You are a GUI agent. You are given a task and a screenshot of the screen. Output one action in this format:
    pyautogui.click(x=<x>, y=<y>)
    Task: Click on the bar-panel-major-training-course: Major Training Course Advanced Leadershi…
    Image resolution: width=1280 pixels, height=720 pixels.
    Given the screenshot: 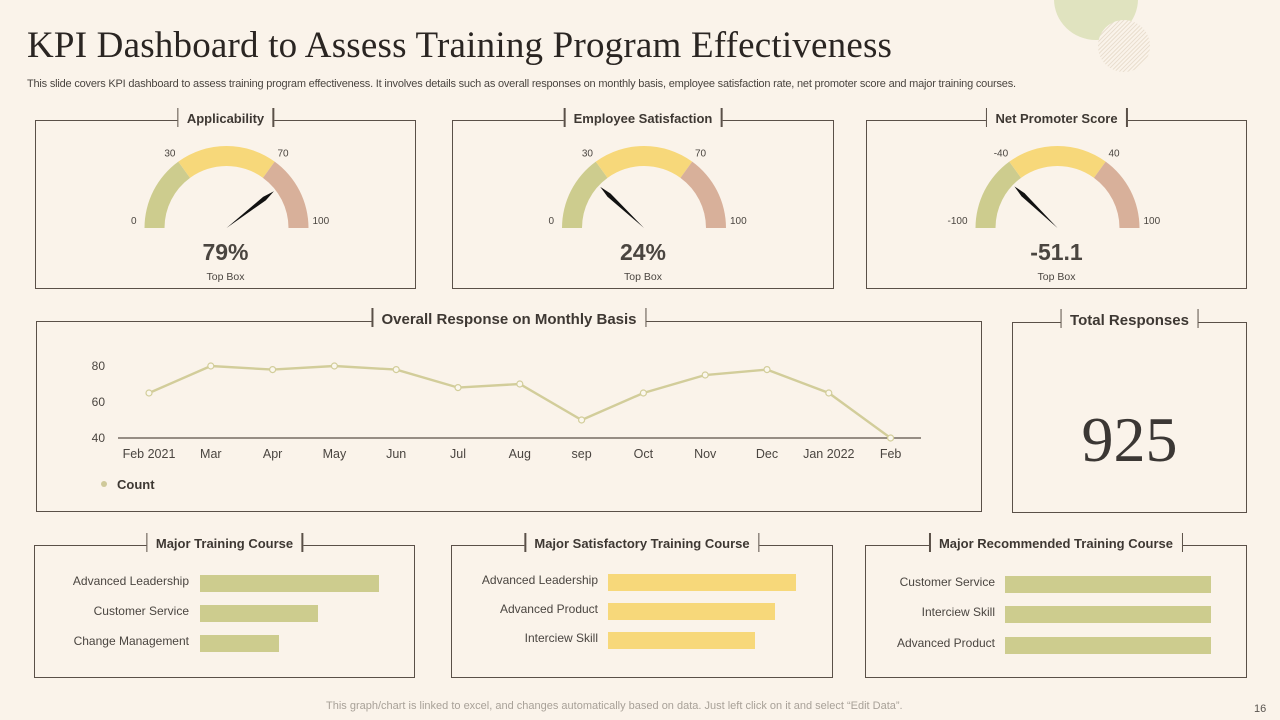 What is the action you would take?
    pyautogui.click(x=224, y=605)
    